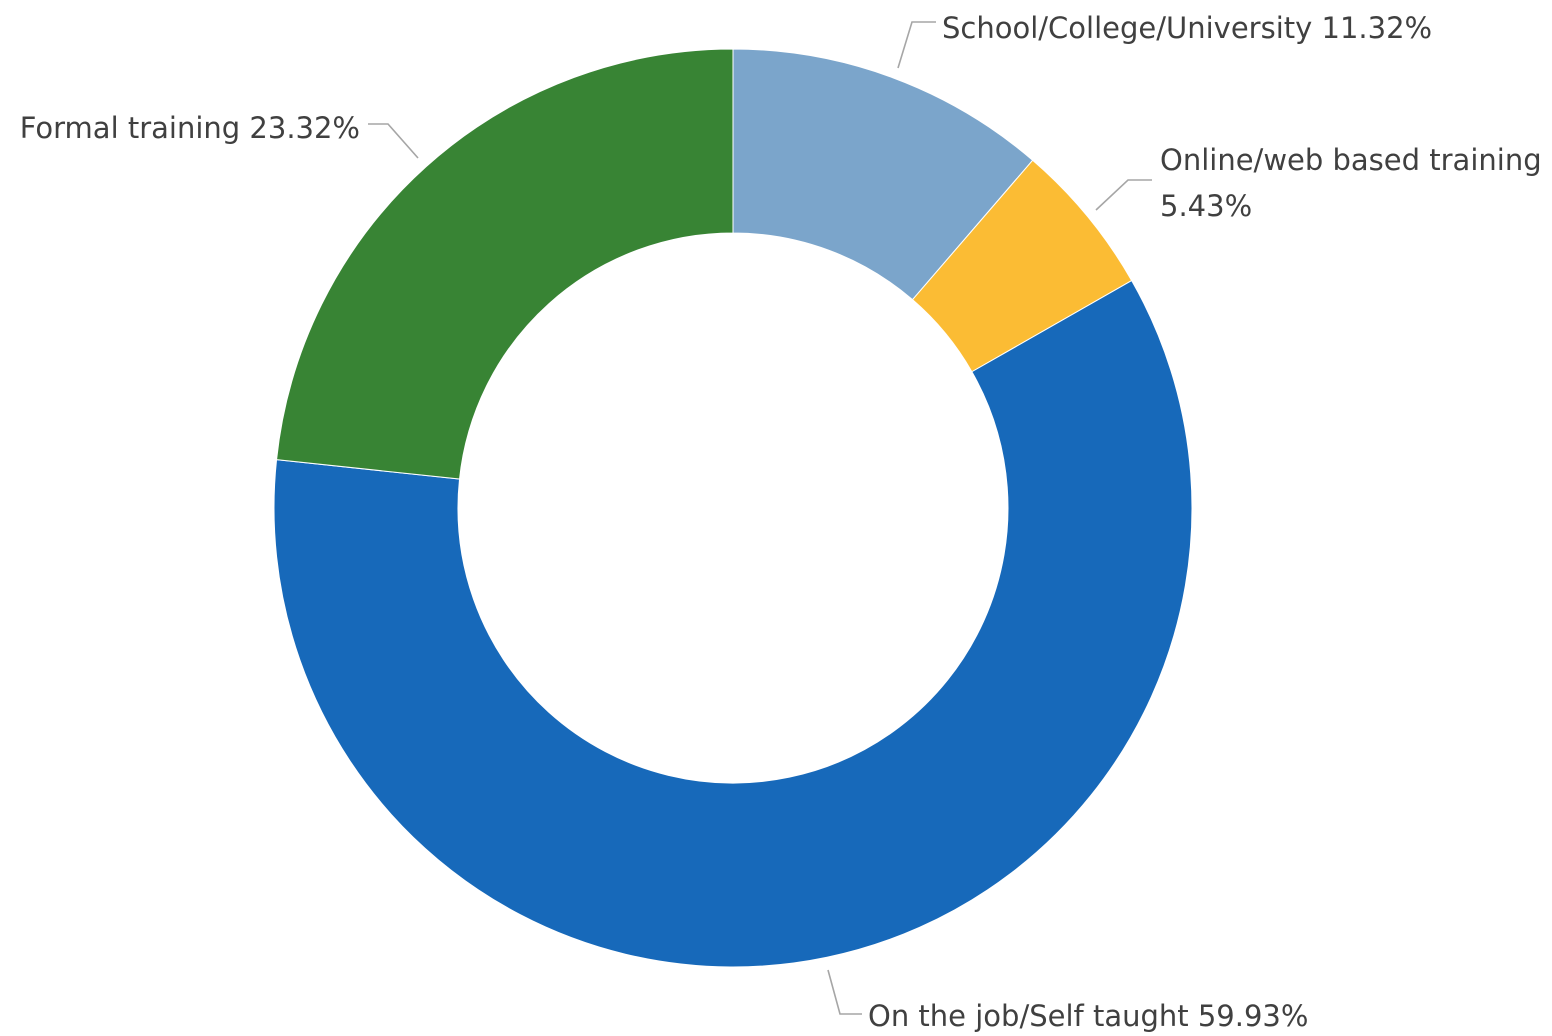  What do you see at coordinates (1351, 160) in the screenshot?
I see `data-label-online-name: Online/web based training` at bounding box center [1351, 160].